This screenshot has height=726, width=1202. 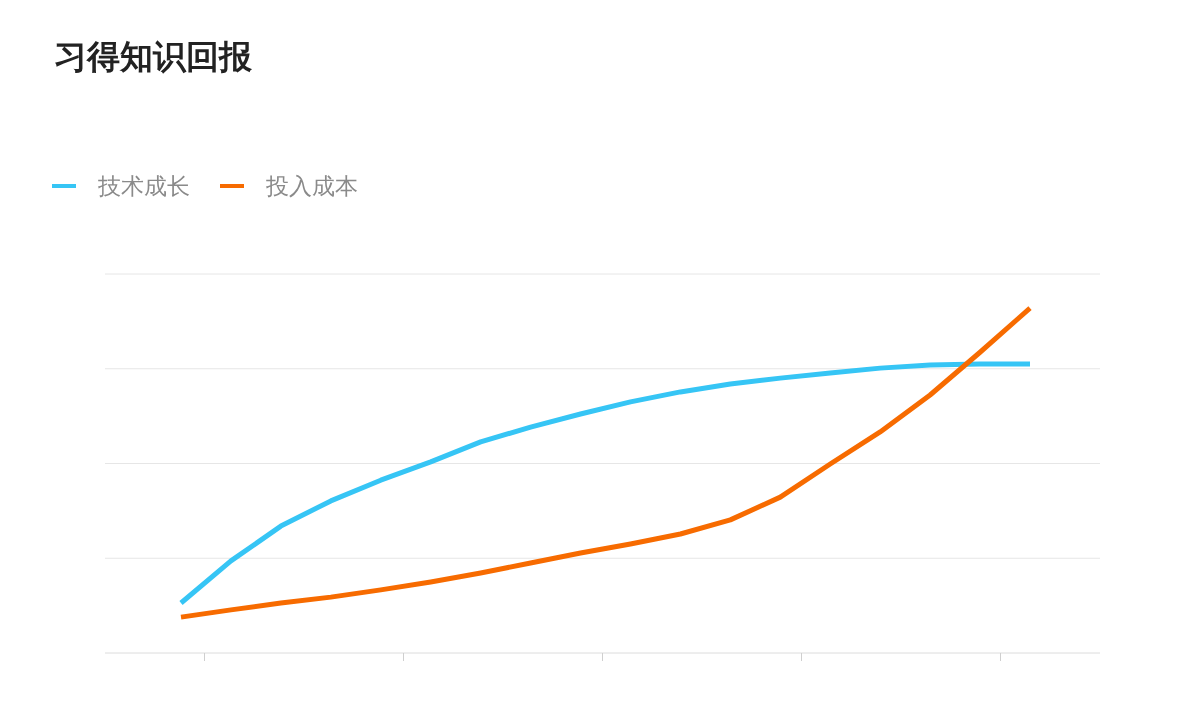 What do you see at coordinates (143, 186) in the screenshot?
I see `legend-label: 技术成长` at bounding box center [143, 186].